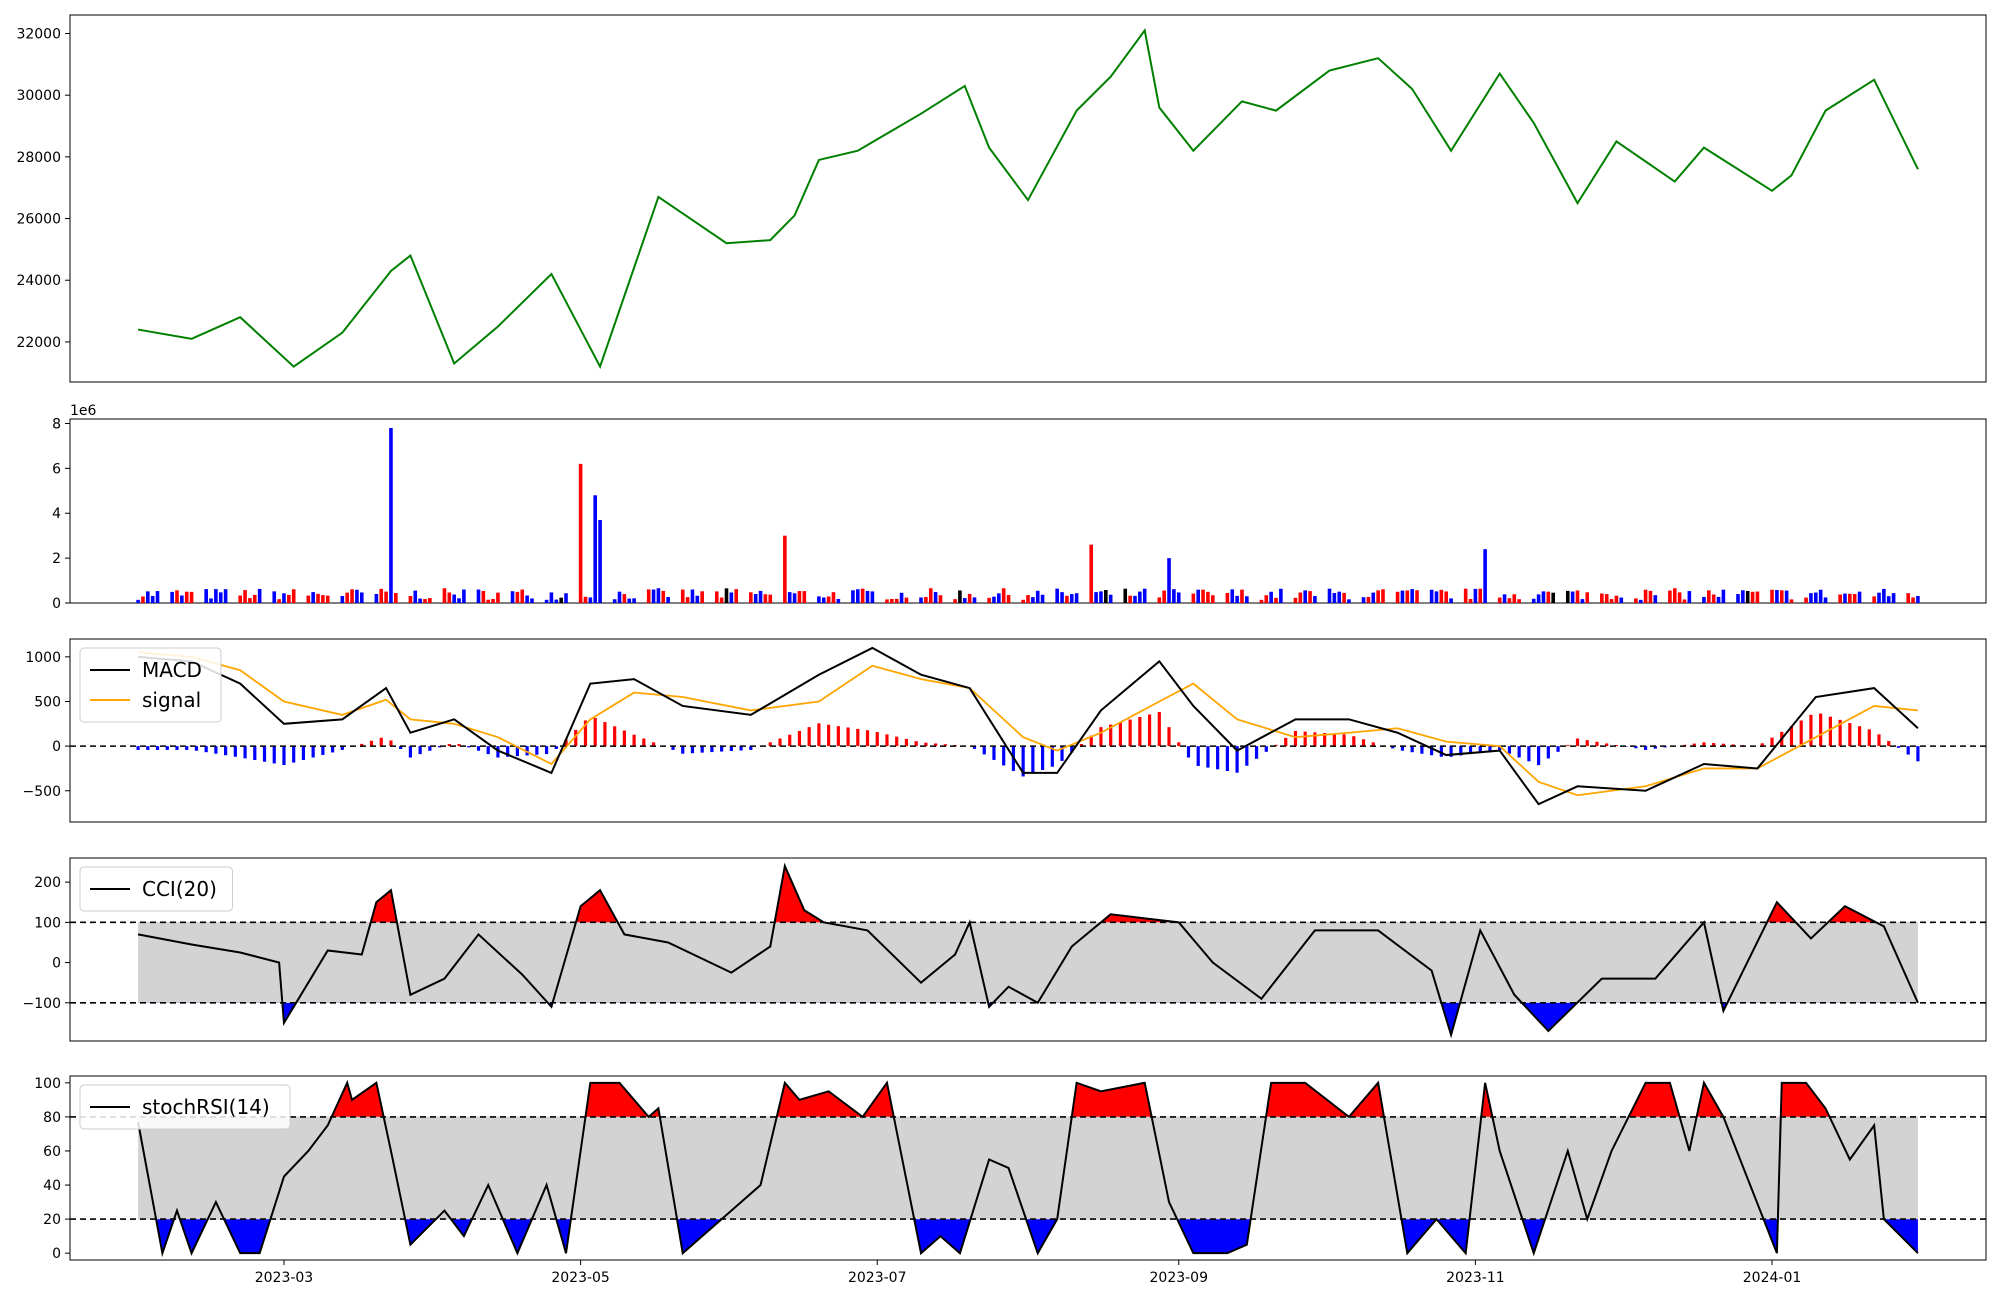 The image size is (2000, 1304). I want to click on y-tick-label: 24000, so click(38, 281).